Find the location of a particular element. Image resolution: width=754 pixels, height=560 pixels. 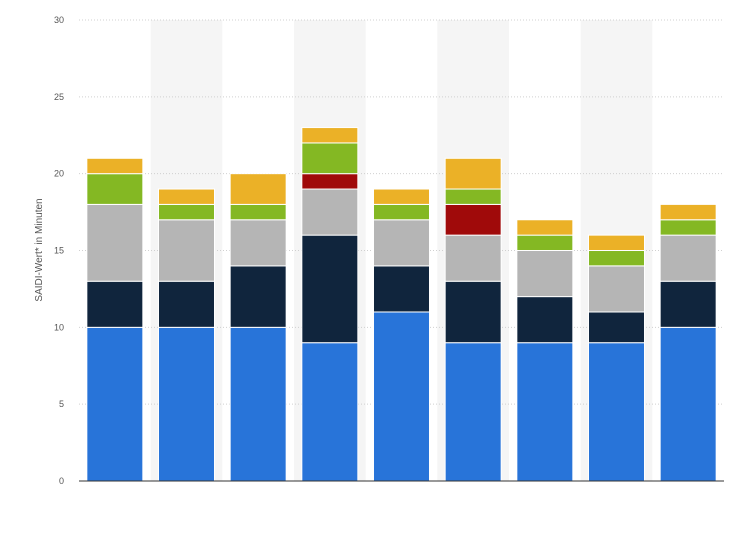

y-tick-label: 5 is located at coordinates (61, 404).